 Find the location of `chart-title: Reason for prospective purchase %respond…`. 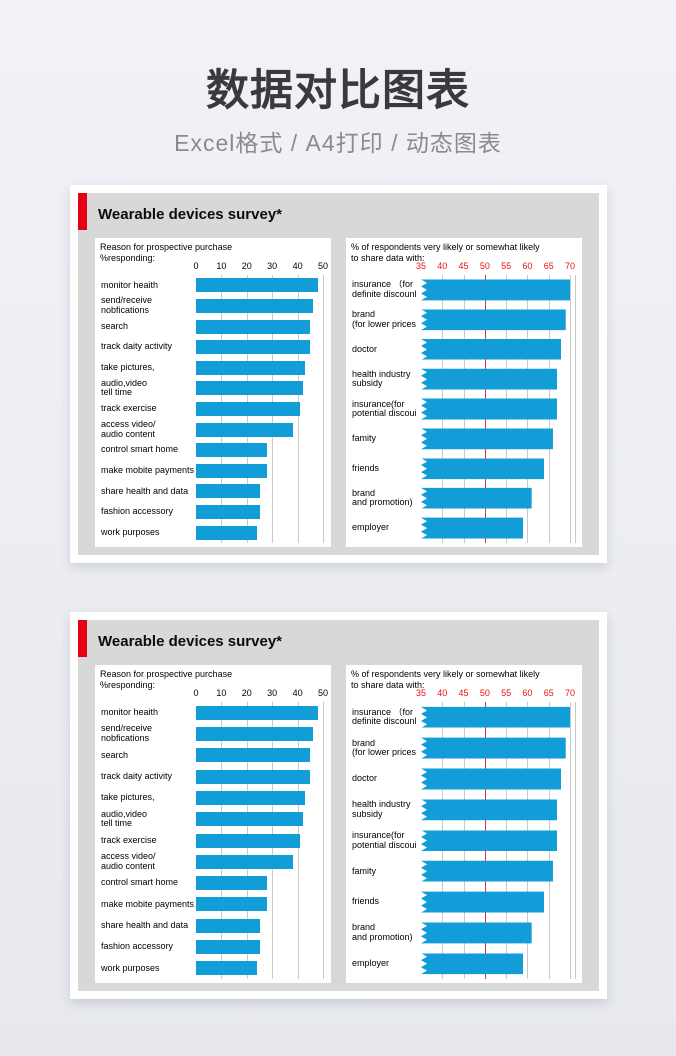

chart-title: Reason for prospective purchase %respond… is located at coordinates (166, 679).